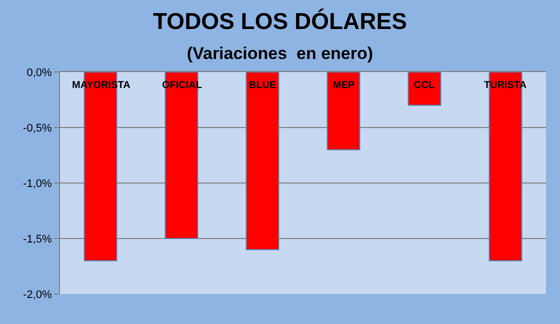  What do you see at coordinates (37, 184) in the screenshot?
I see `y-tick-label: -1,0%` at bounding box center [37, 184].